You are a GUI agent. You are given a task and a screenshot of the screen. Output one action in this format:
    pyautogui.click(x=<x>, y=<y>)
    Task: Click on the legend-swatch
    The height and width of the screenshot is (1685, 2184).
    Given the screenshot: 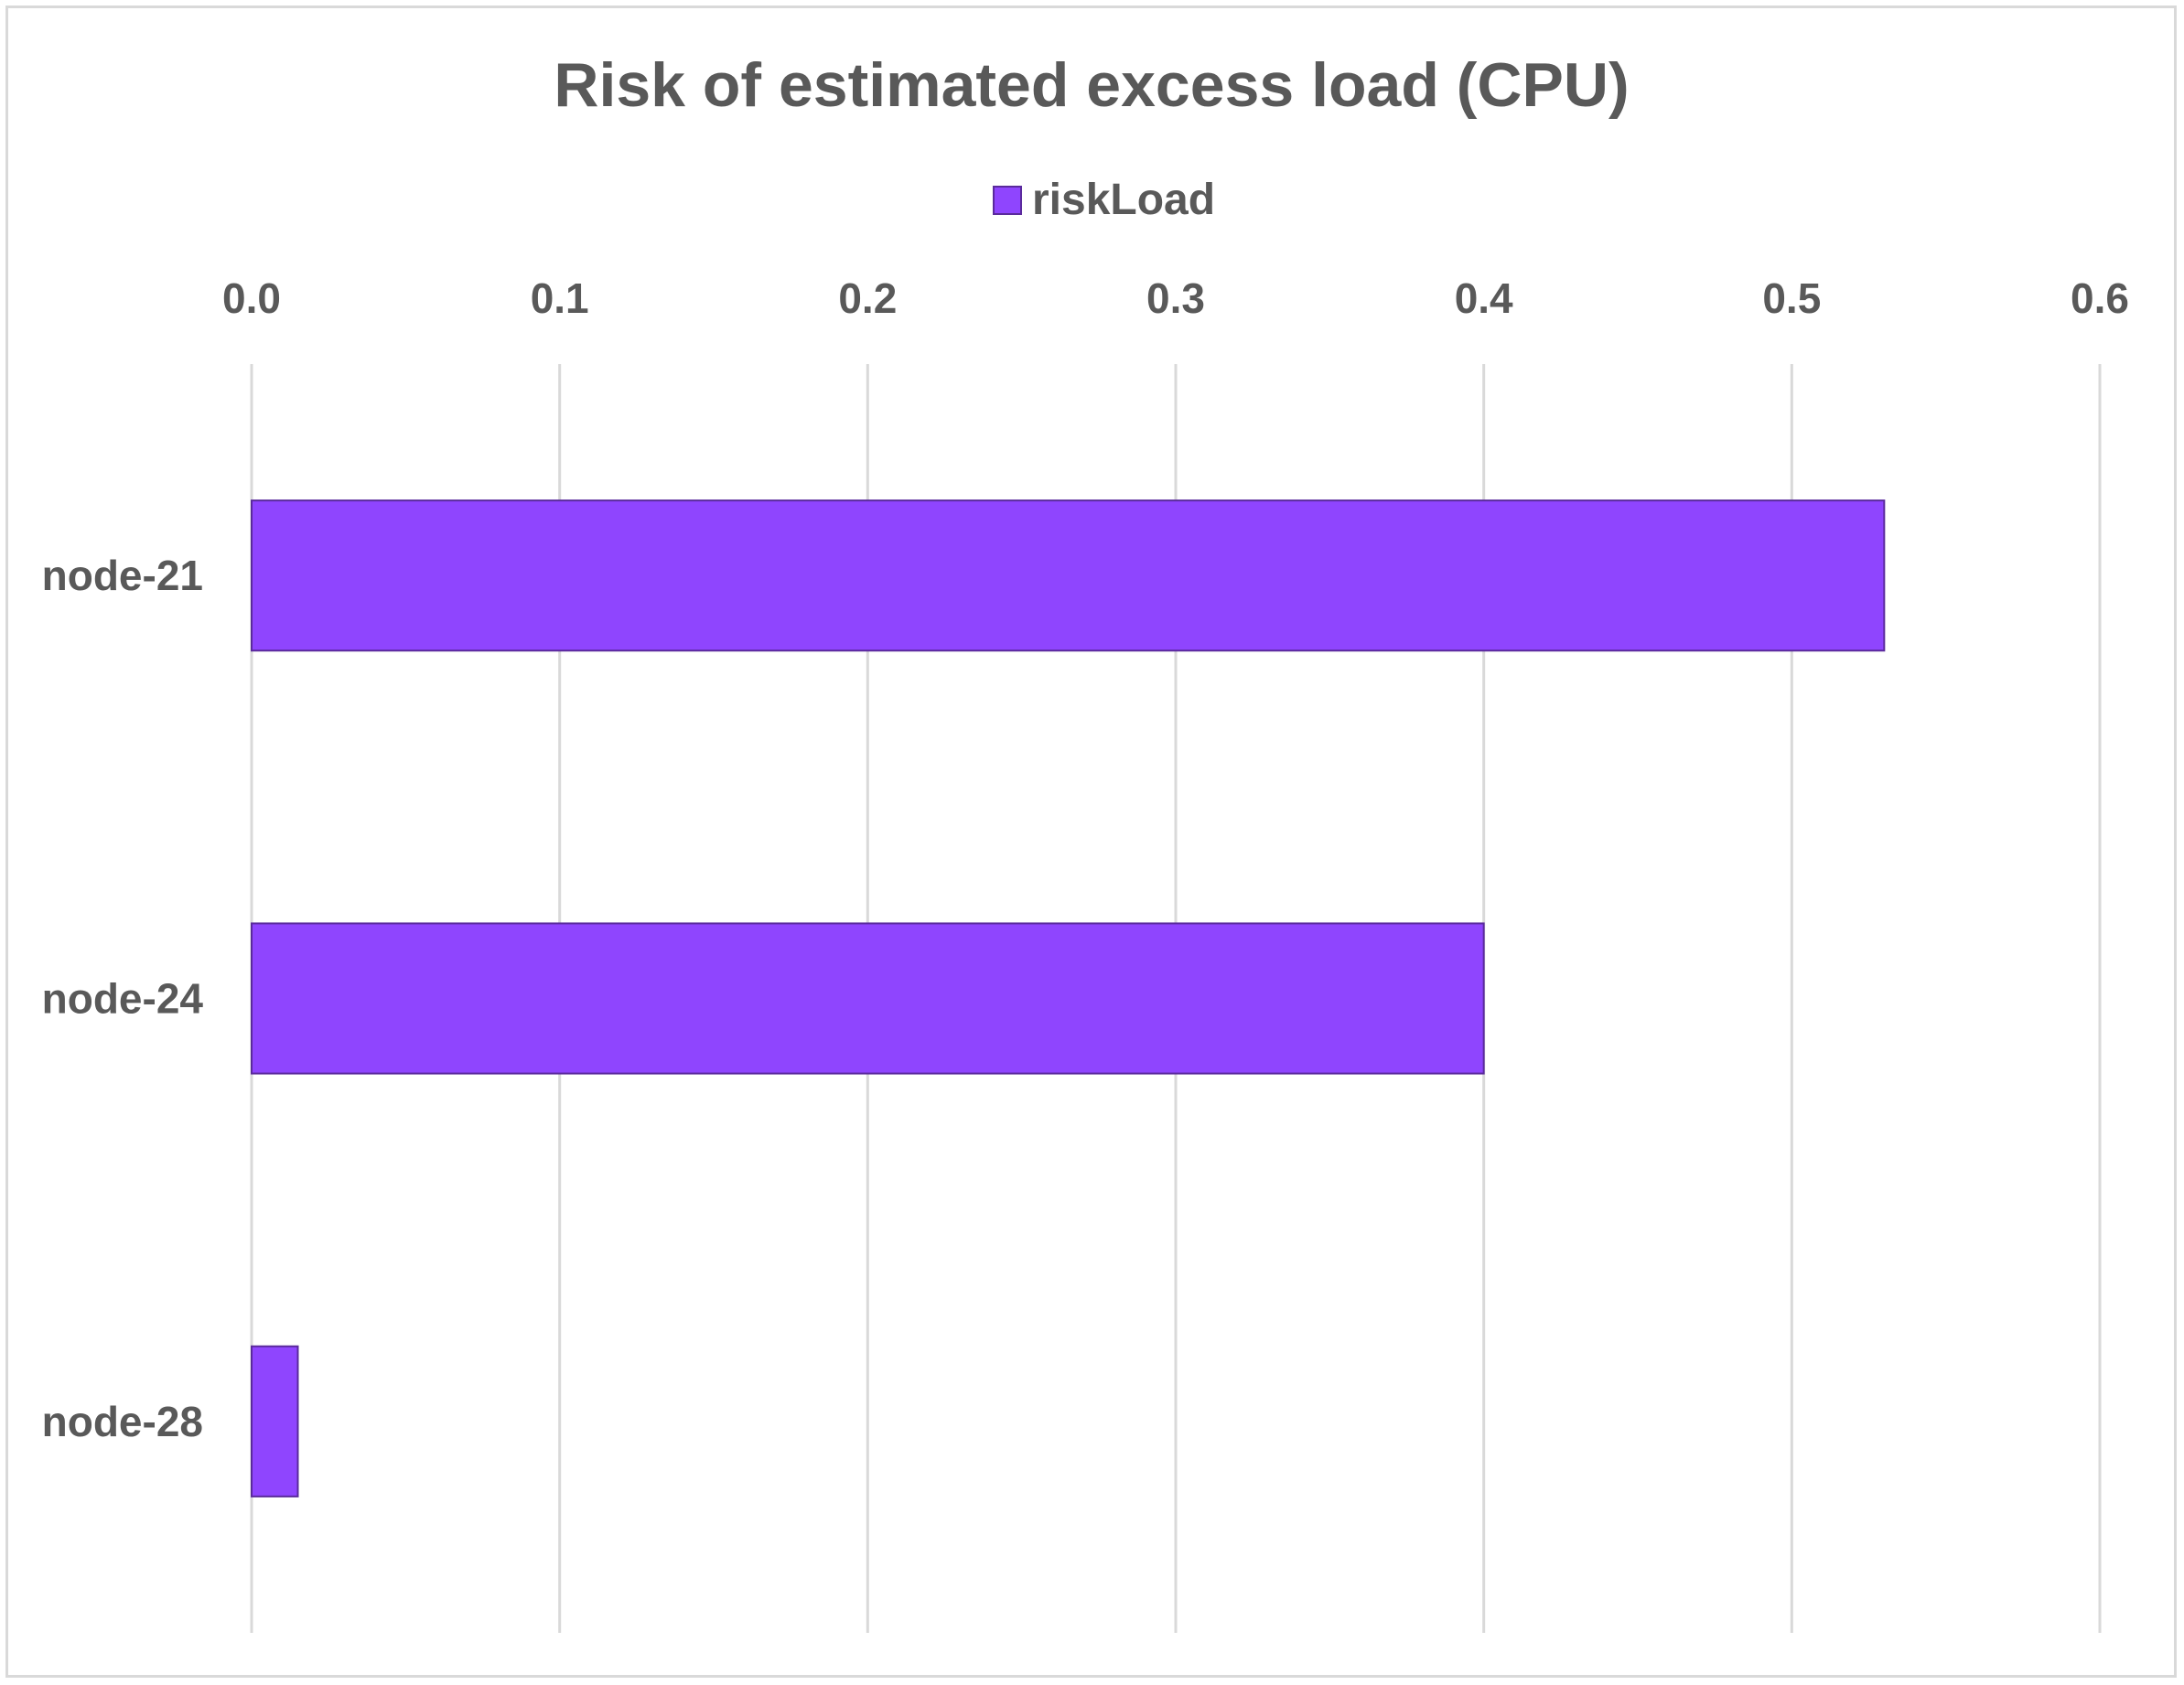 What is the action you would take?
    pyautogui.click(x=1007, y=200)
    